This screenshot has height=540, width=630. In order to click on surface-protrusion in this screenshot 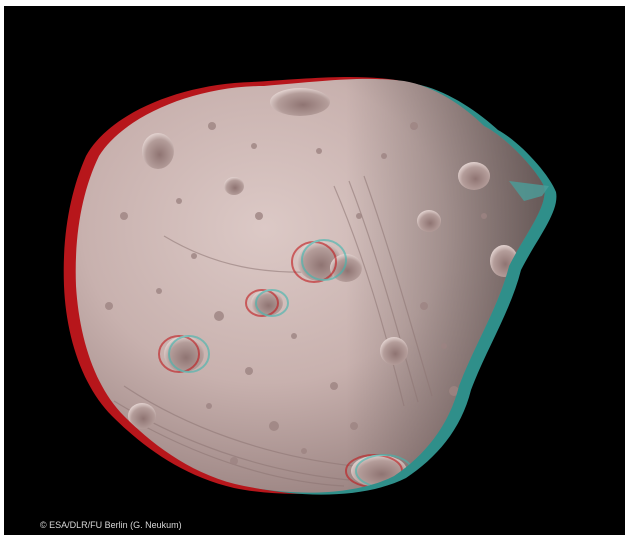, I will do `click(529, 191)`.